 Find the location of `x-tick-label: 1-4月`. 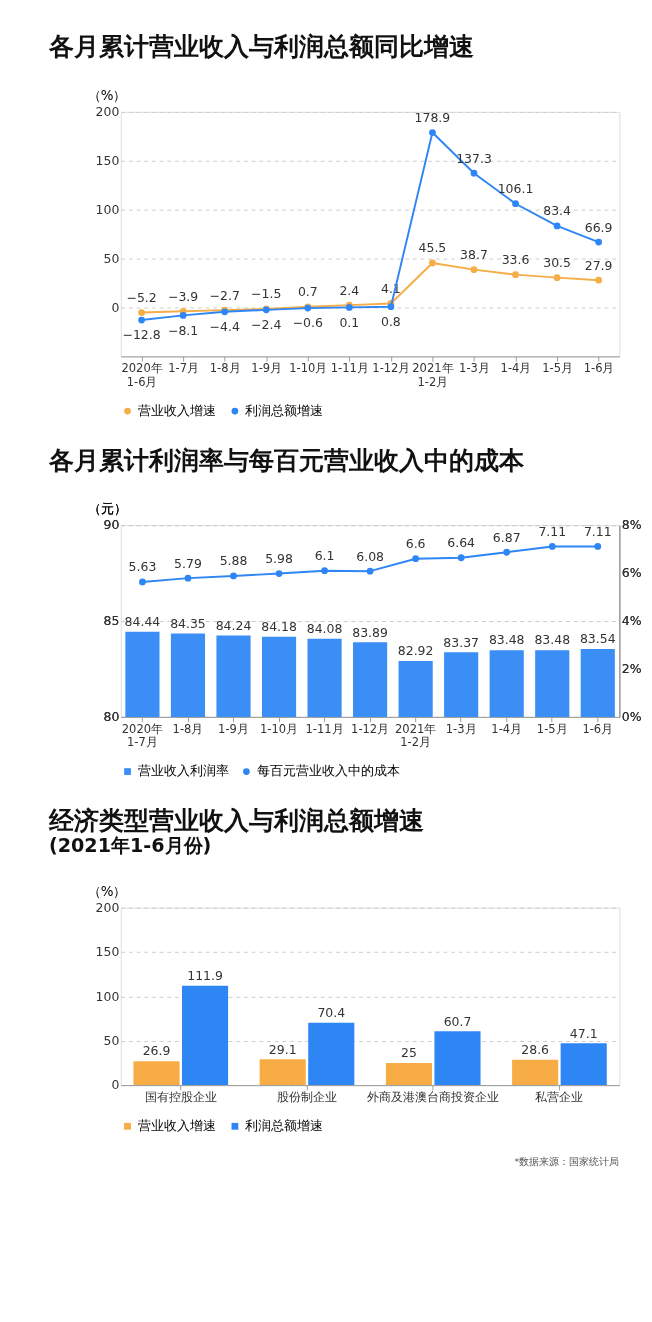

x-tick-label: 1-4月 is located at coordinates (507, 728).